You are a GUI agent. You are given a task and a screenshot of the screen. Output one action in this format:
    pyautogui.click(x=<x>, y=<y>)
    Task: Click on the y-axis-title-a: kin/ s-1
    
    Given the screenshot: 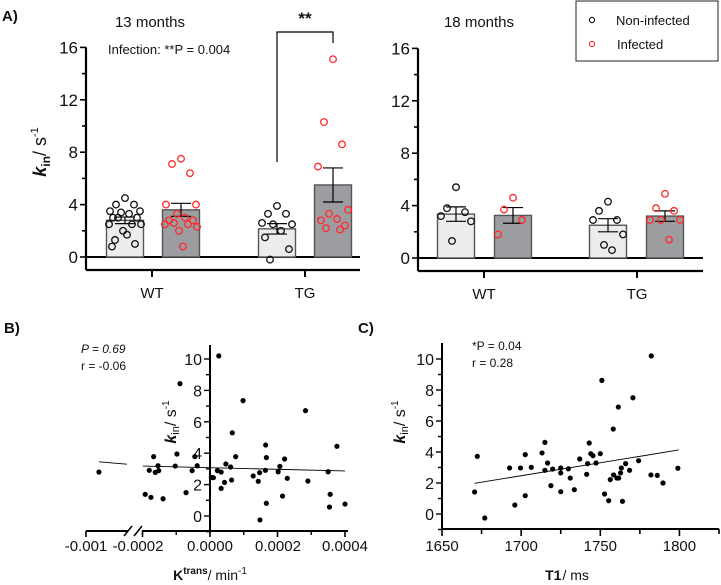 What is the action you would take?
    pyautogui.click(x=41, y=151)
    